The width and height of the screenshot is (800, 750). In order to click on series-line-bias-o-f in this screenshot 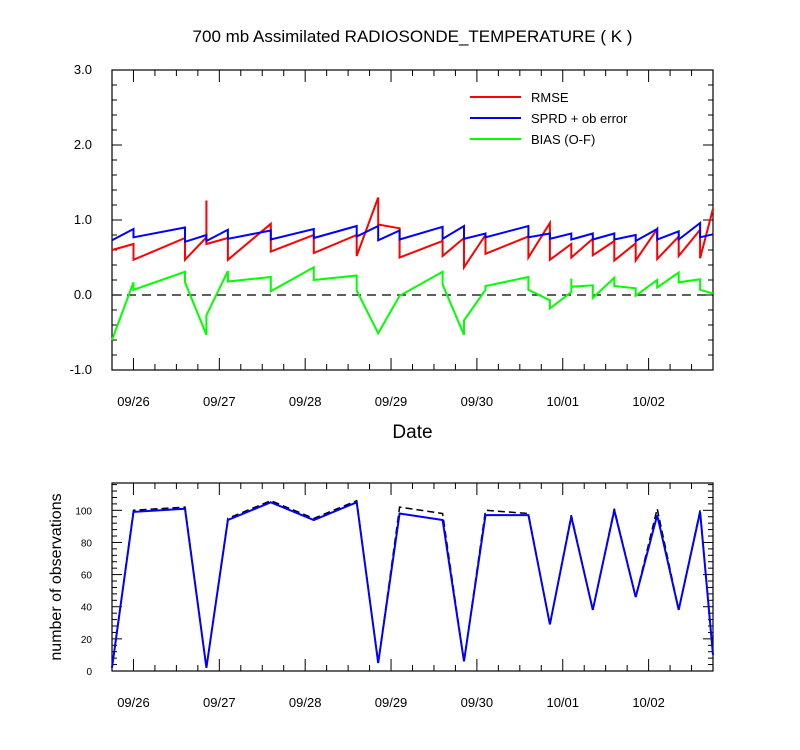, I will do `click(412, 303)`.